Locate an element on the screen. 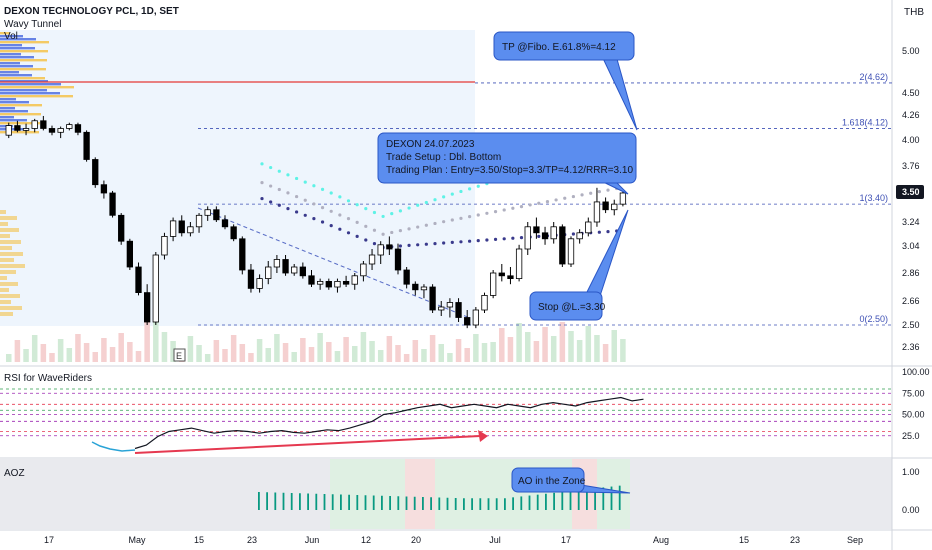 This screenshot has width=932, height=550. rsi-line-blue is located at coordinates (113, 446).